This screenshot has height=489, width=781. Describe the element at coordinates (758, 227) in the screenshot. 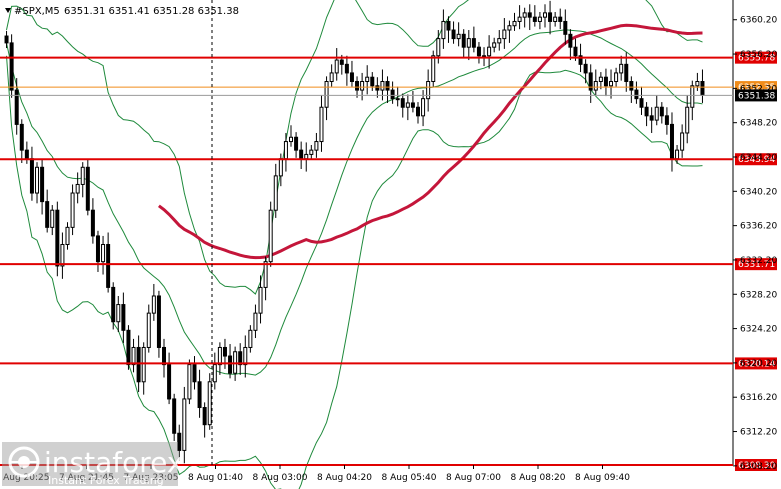

I see `price-tick-label: 6336.20` at that location.